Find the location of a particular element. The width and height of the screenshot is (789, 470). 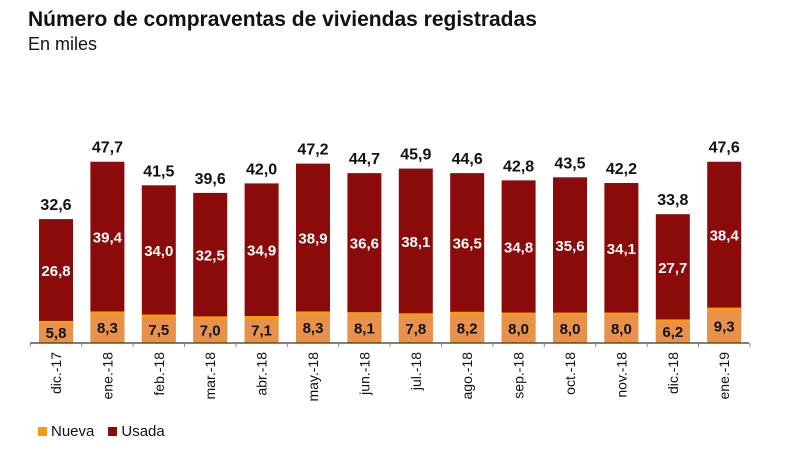

data-label-total: 43,5 is located at coordinates (569, 163).